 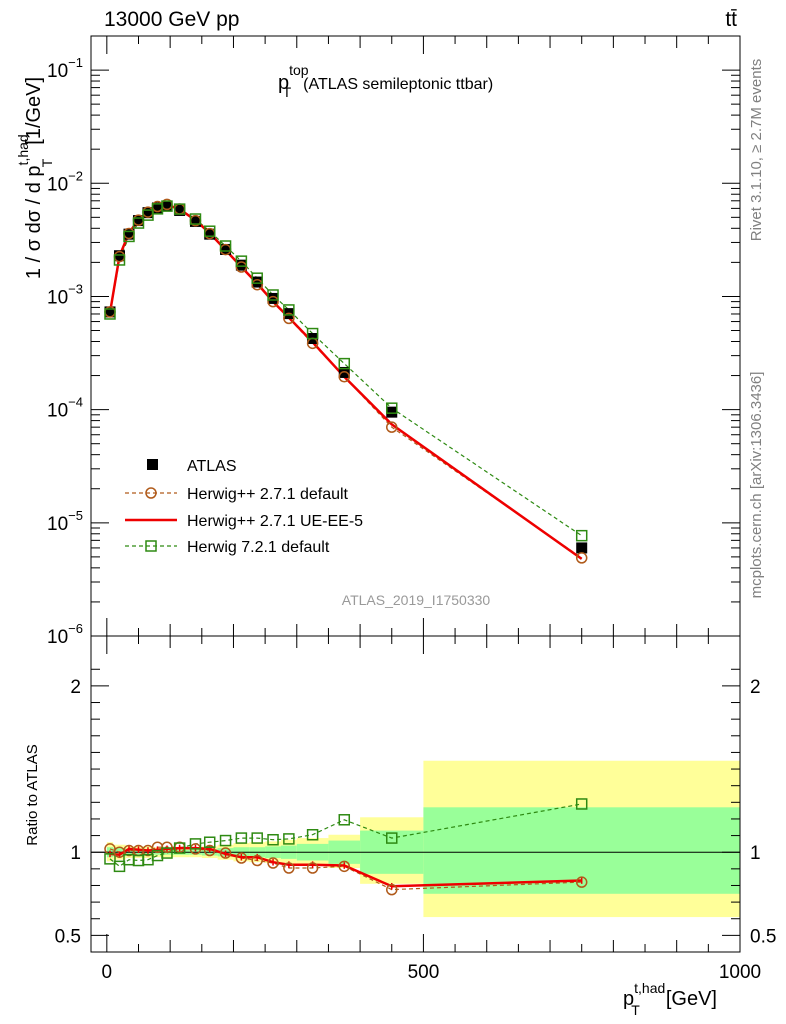 I want to click on process-label: tt̄, so click(x=731, y=19).